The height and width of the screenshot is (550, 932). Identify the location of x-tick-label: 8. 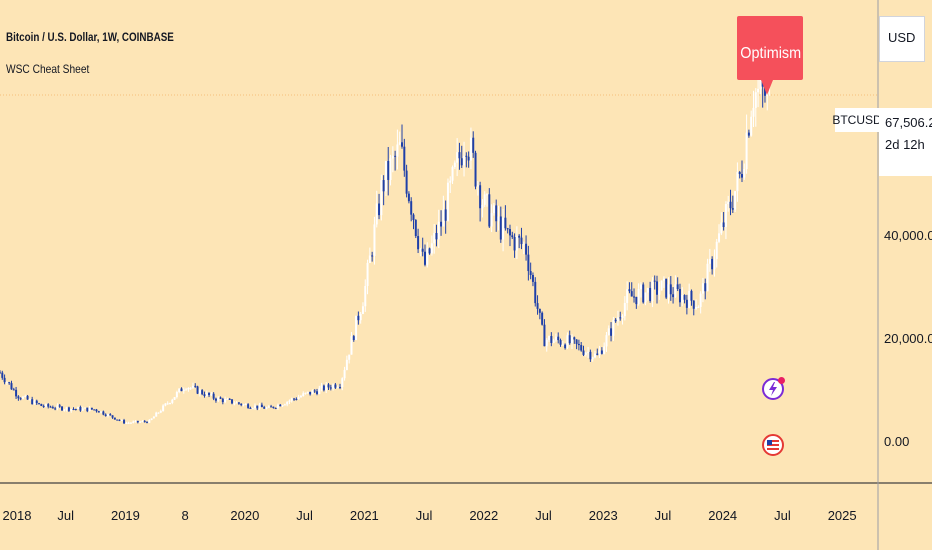
(185, 515).